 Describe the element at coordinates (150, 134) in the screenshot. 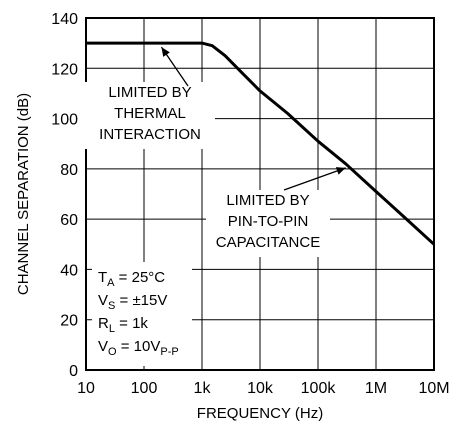

I see `annotation-text: INTERACTION` at that location.